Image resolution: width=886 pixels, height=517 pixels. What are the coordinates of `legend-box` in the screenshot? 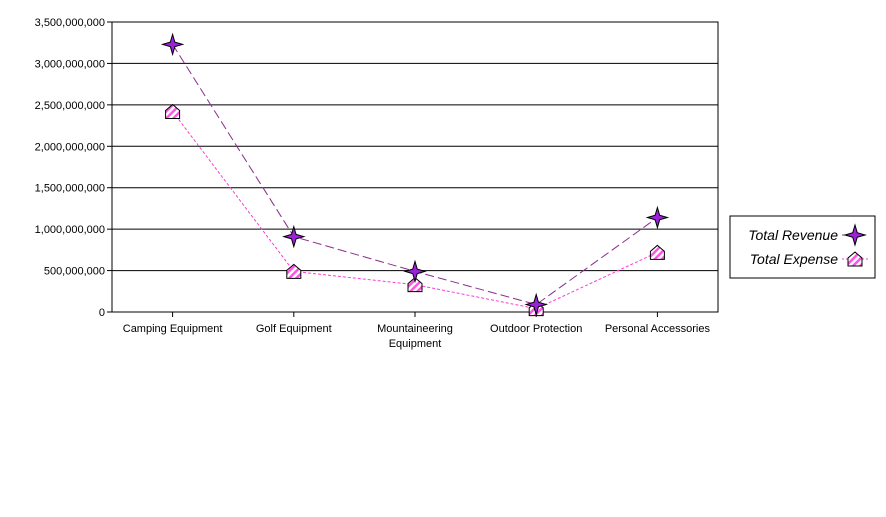 It's located at (802, 247).